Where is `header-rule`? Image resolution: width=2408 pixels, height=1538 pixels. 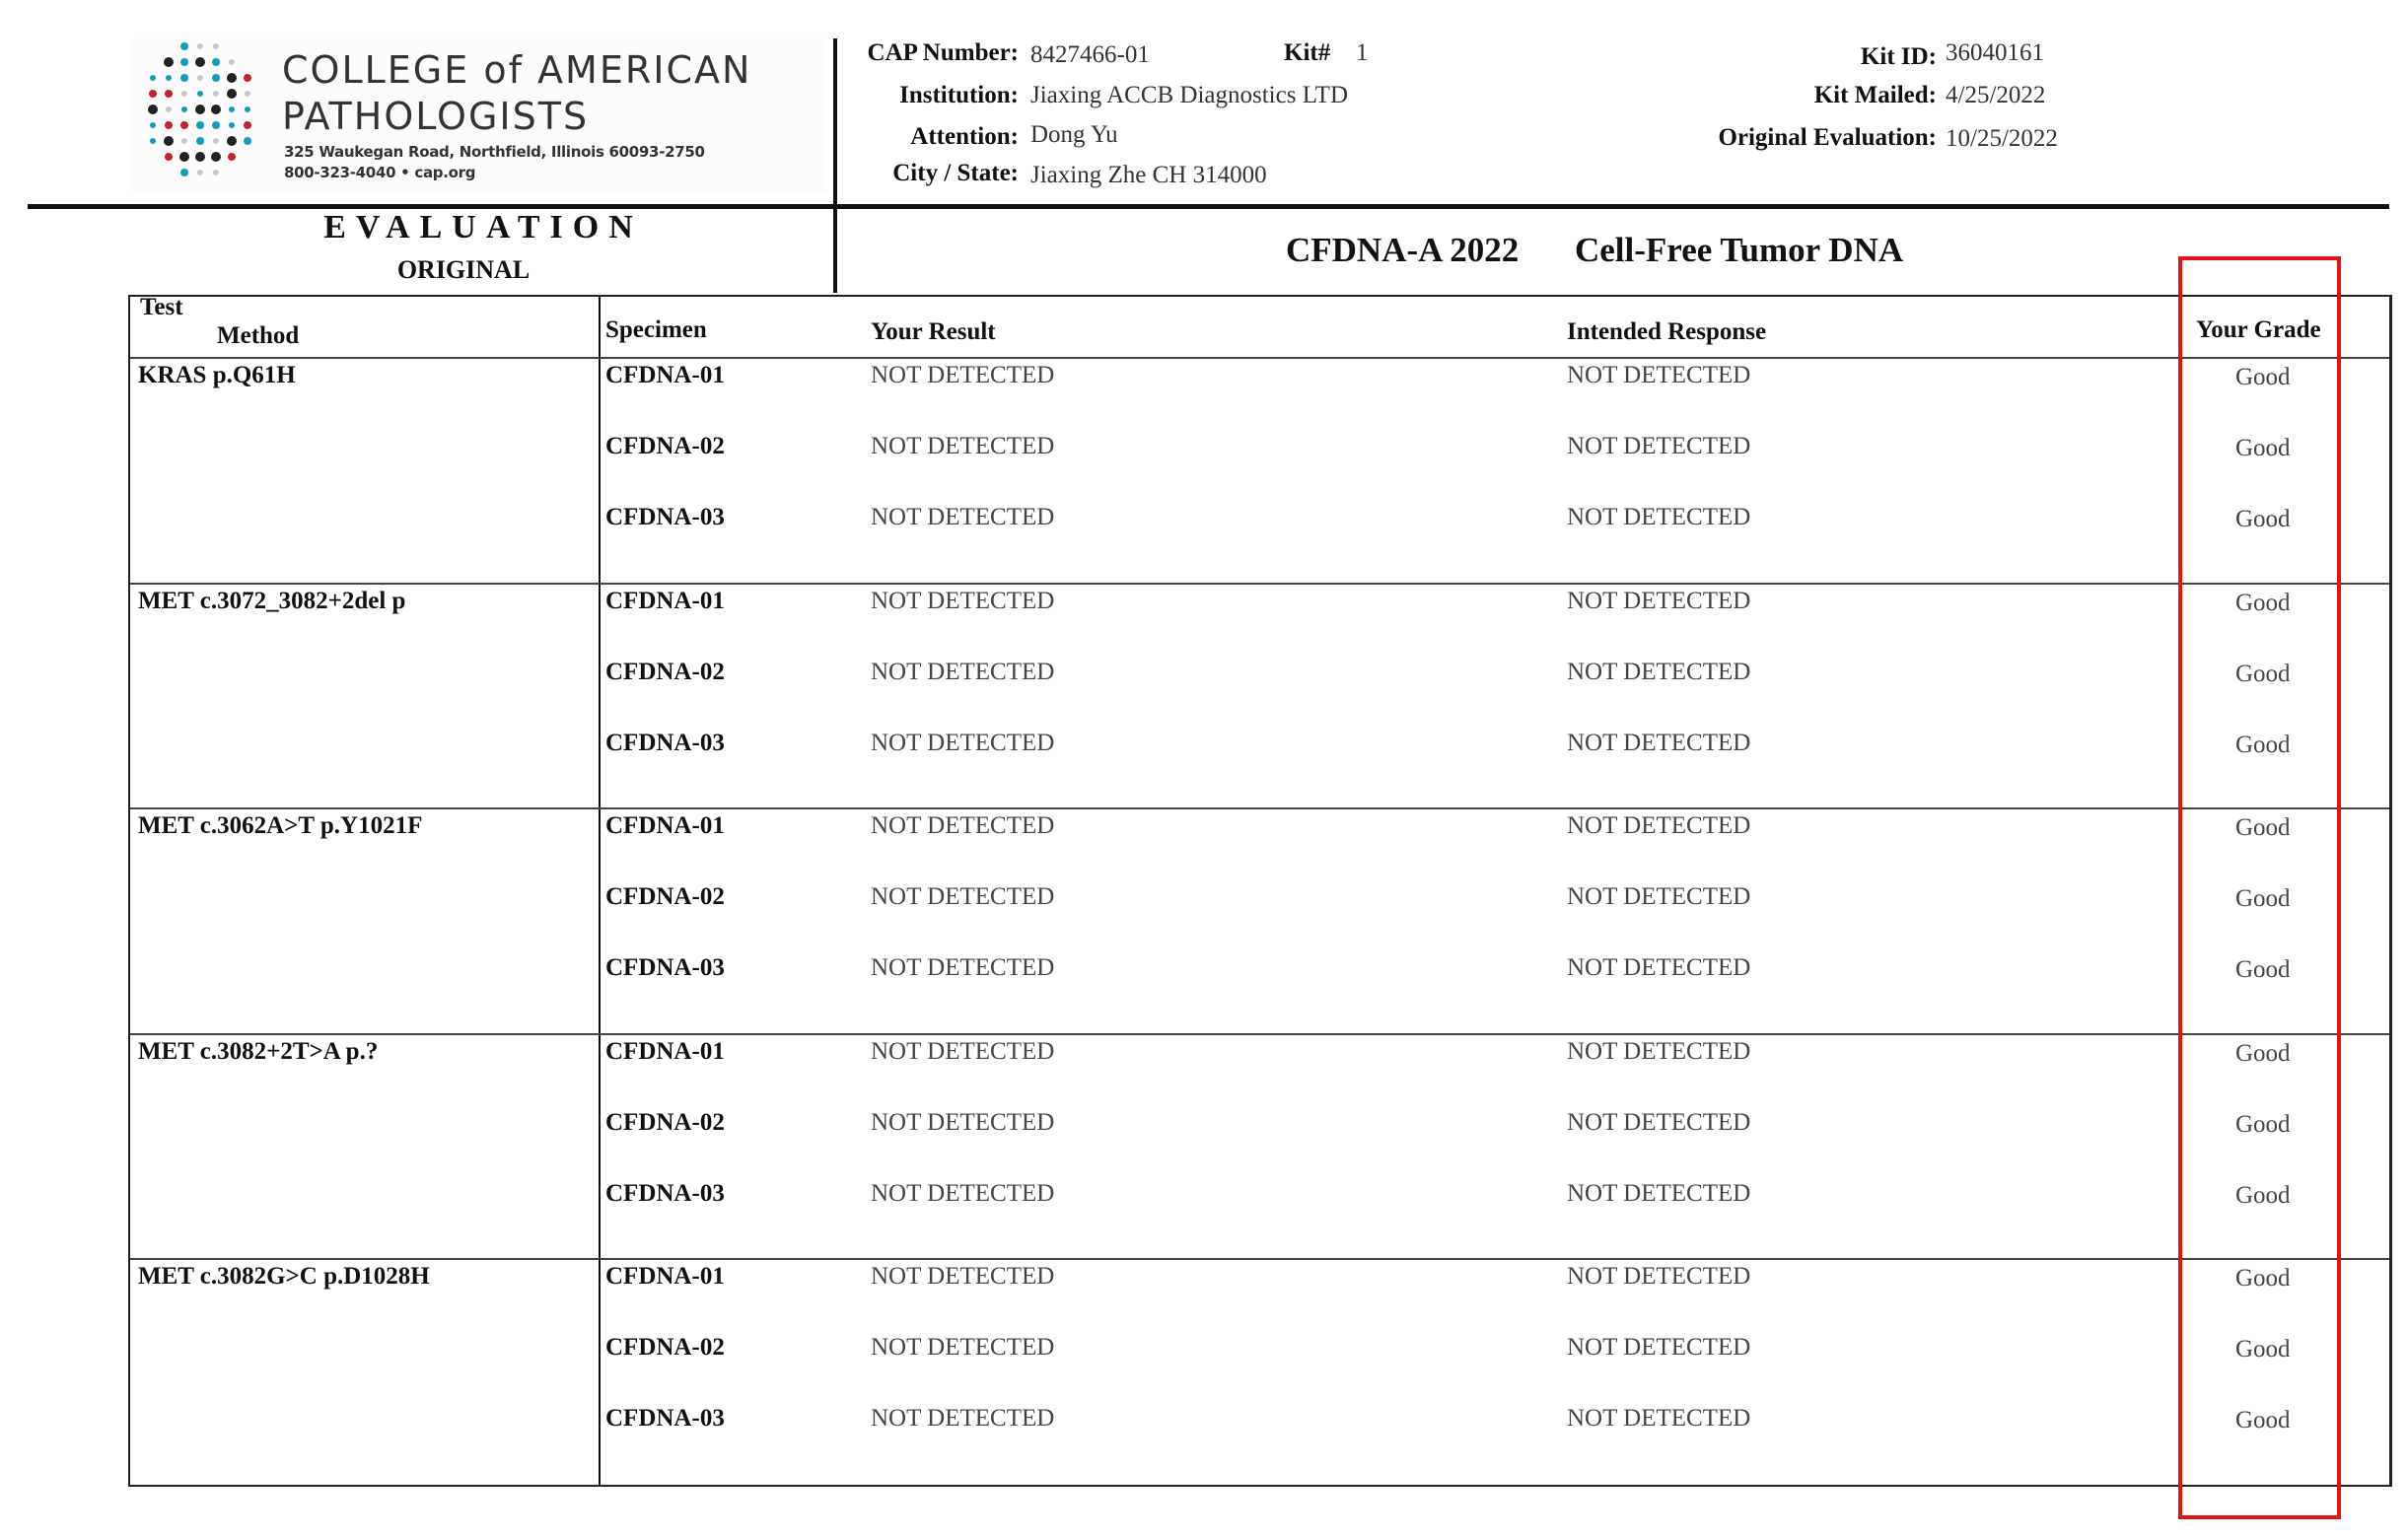
header-rule is located at coordinates (1208, 207).